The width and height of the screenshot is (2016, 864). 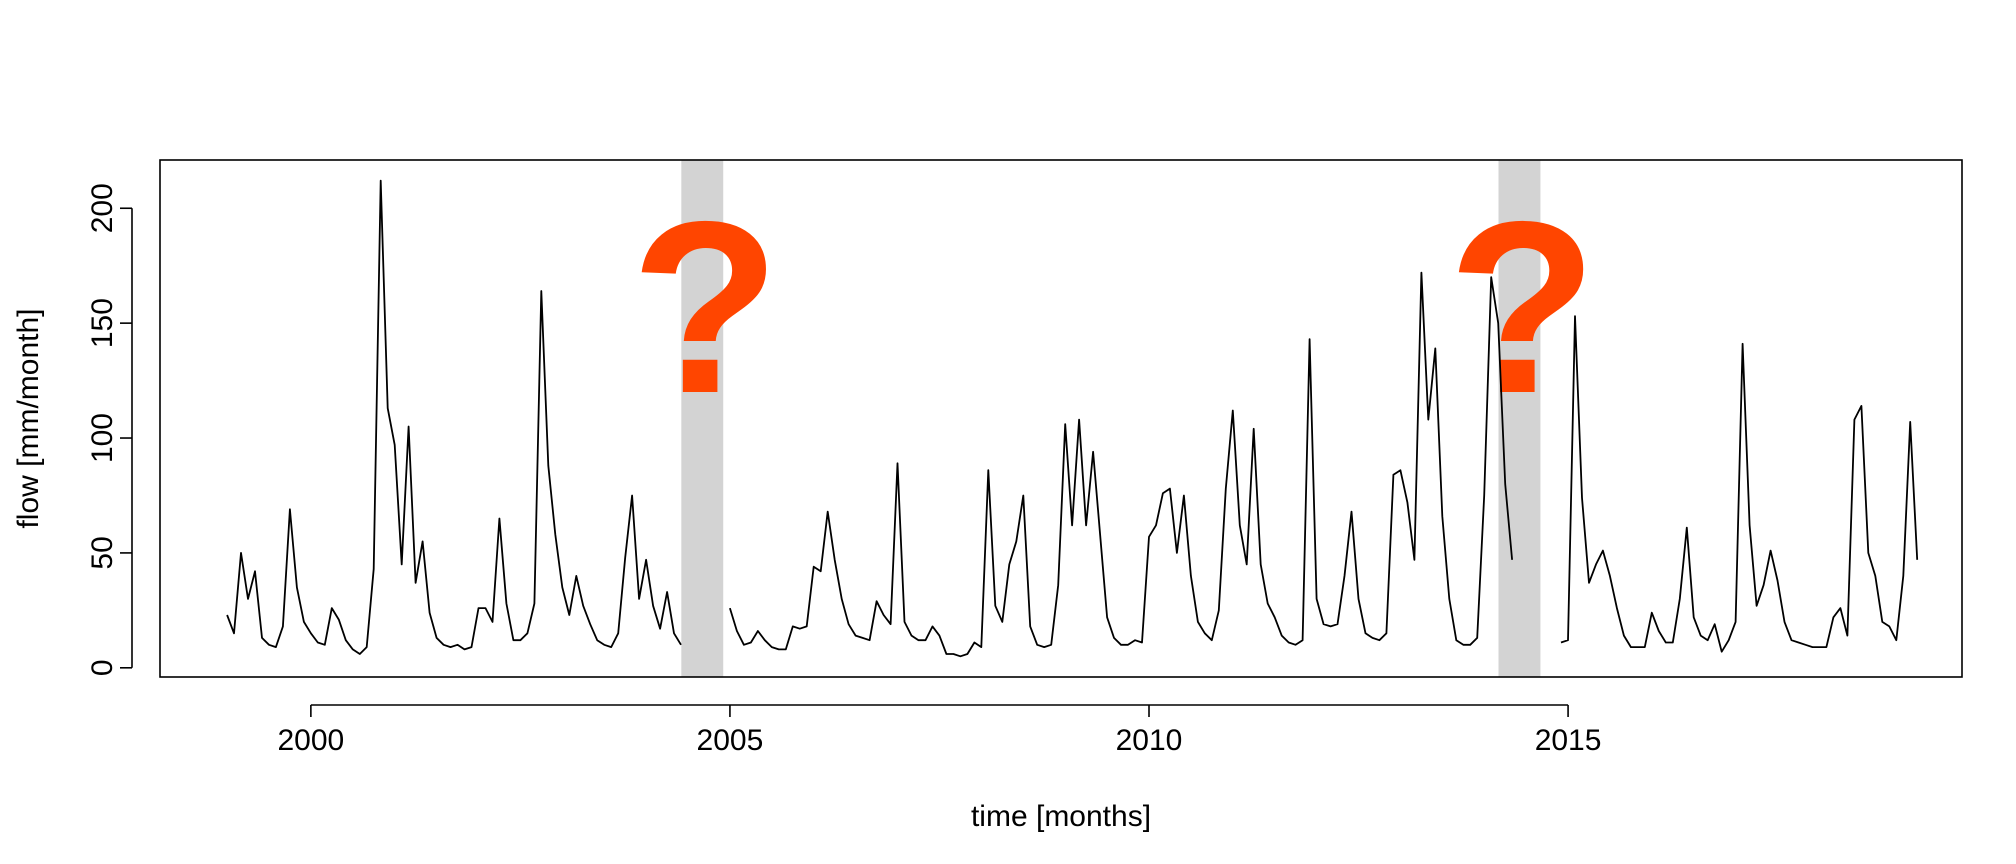 I want to click on y-tick-label: 0, so click(x=102, y=667).